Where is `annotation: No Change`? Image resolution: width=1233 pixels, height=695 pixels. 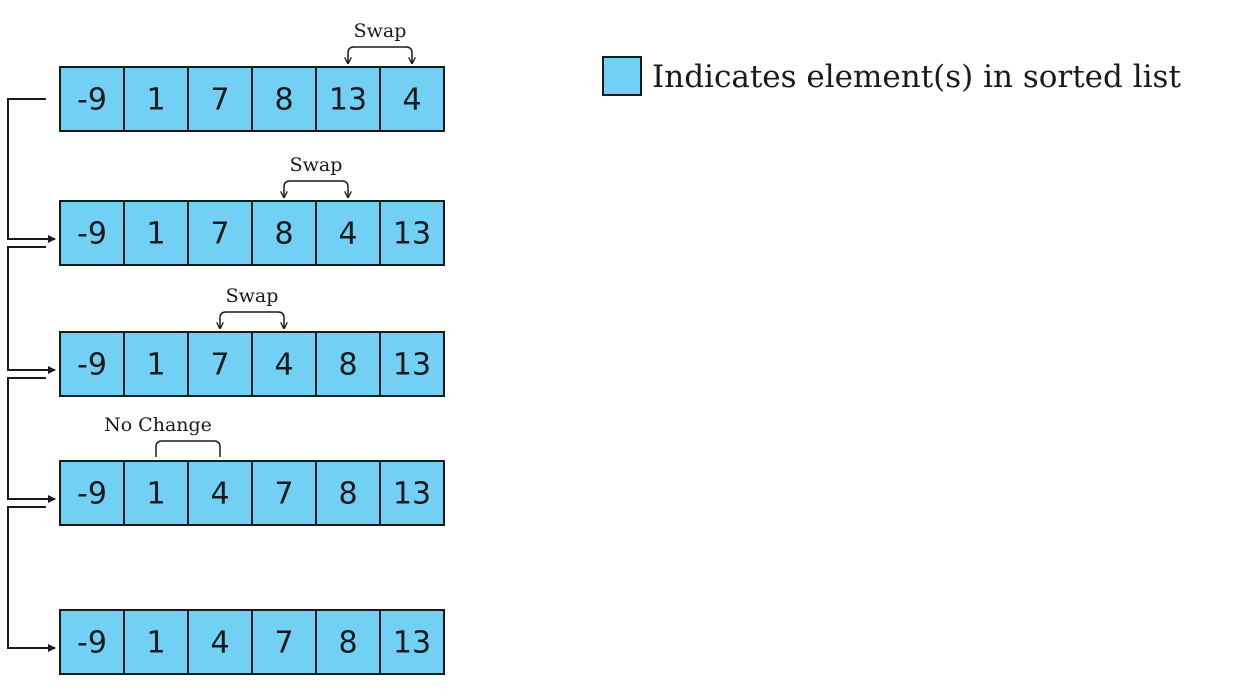
annotation: No Change is located at coordinates (158, 425).